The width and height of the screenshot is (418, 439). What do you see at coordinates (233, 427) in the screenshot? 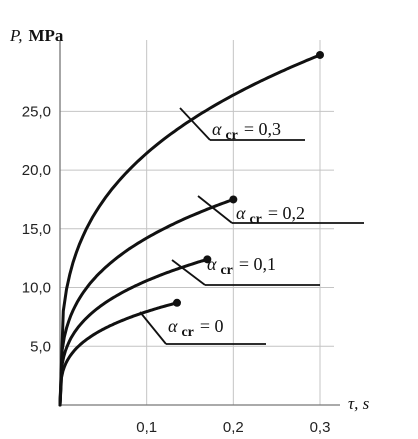
I see `x-tick-label-1: 0,2` at bounding box center [233, 427].